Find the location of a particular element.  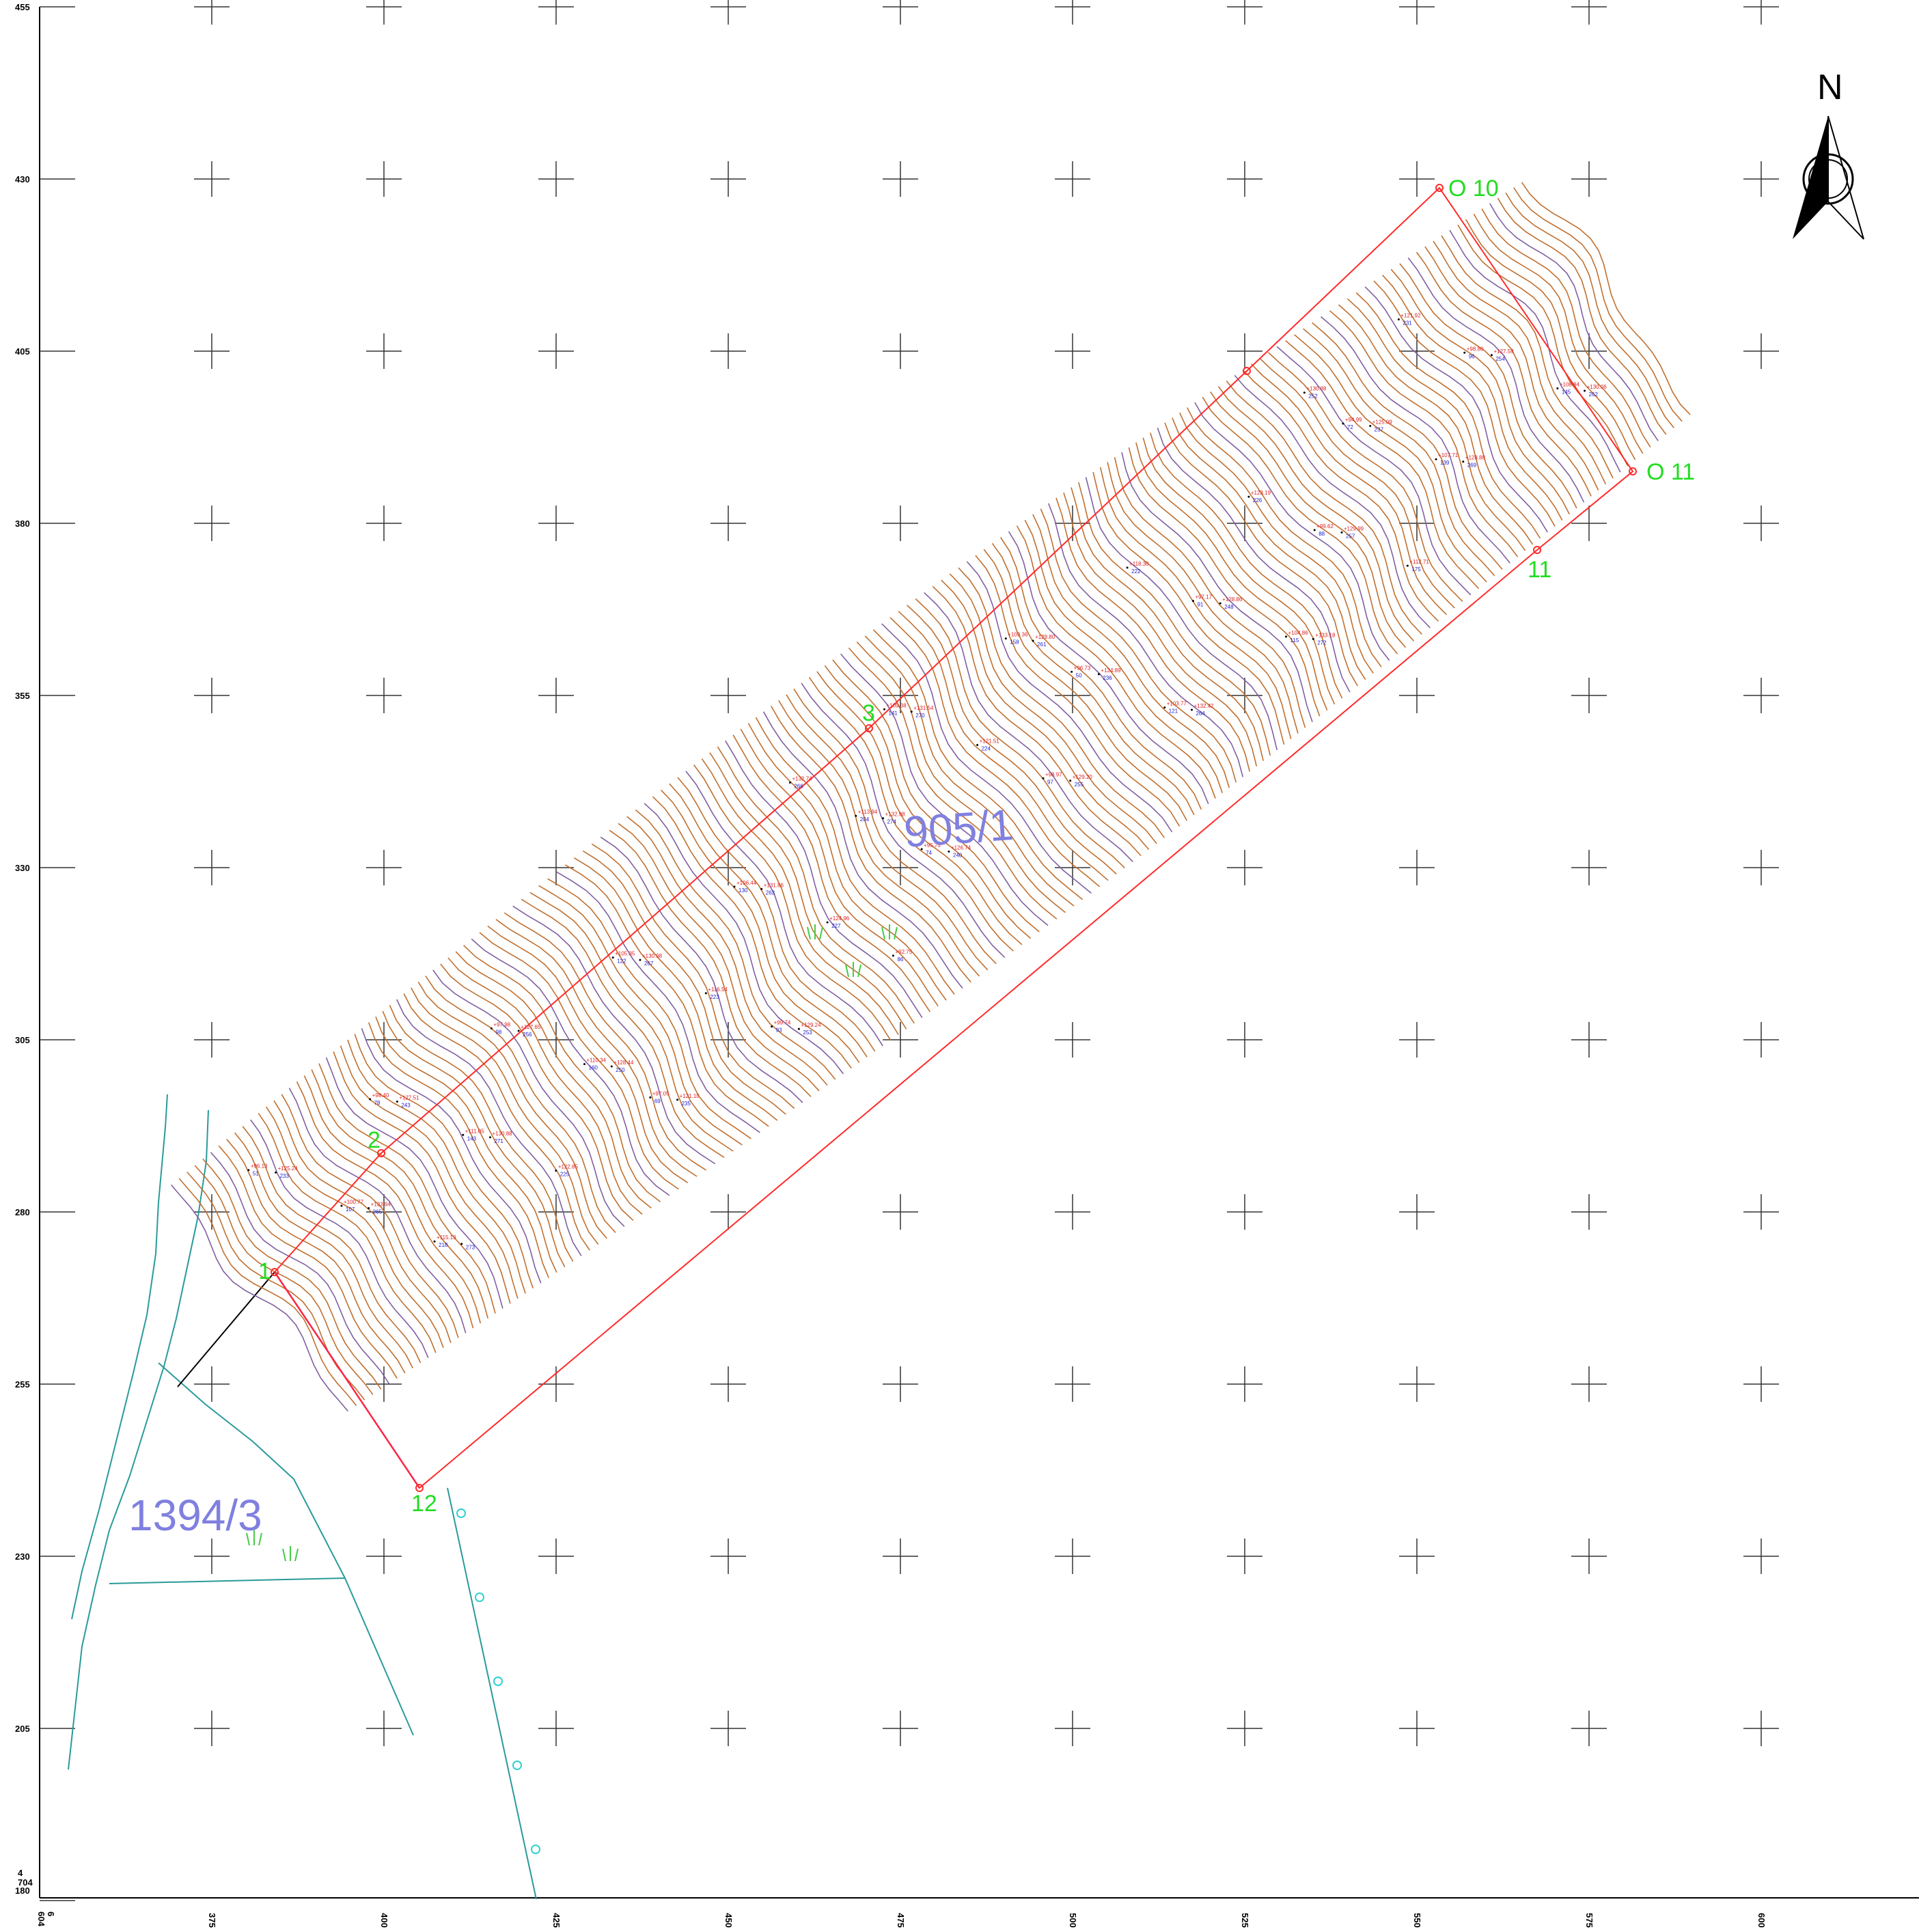

survey-point-elevation: +109.38 is located at coordinates (897, 705).